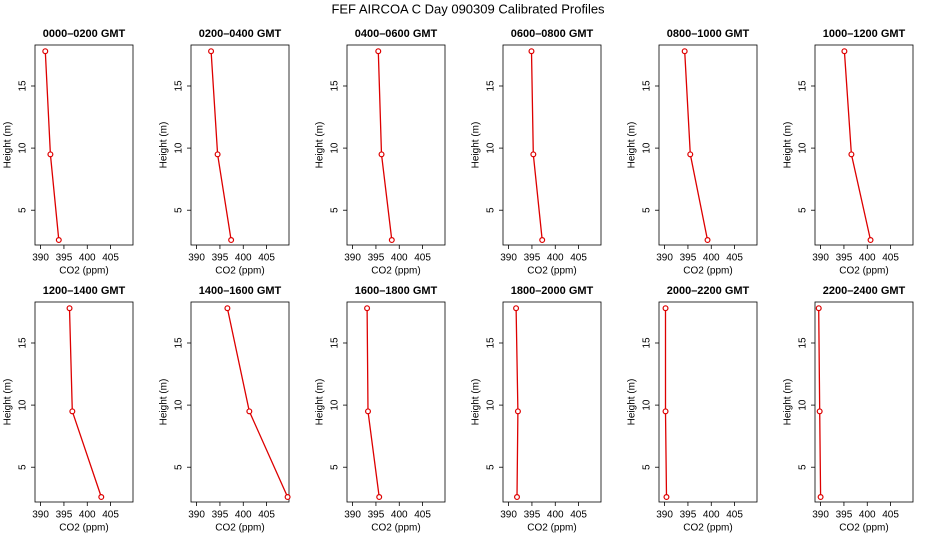  Describe the element at coordinates (396, 34) in the screenshot. I see `panel-title: 0400–0600 GMT` at that location.